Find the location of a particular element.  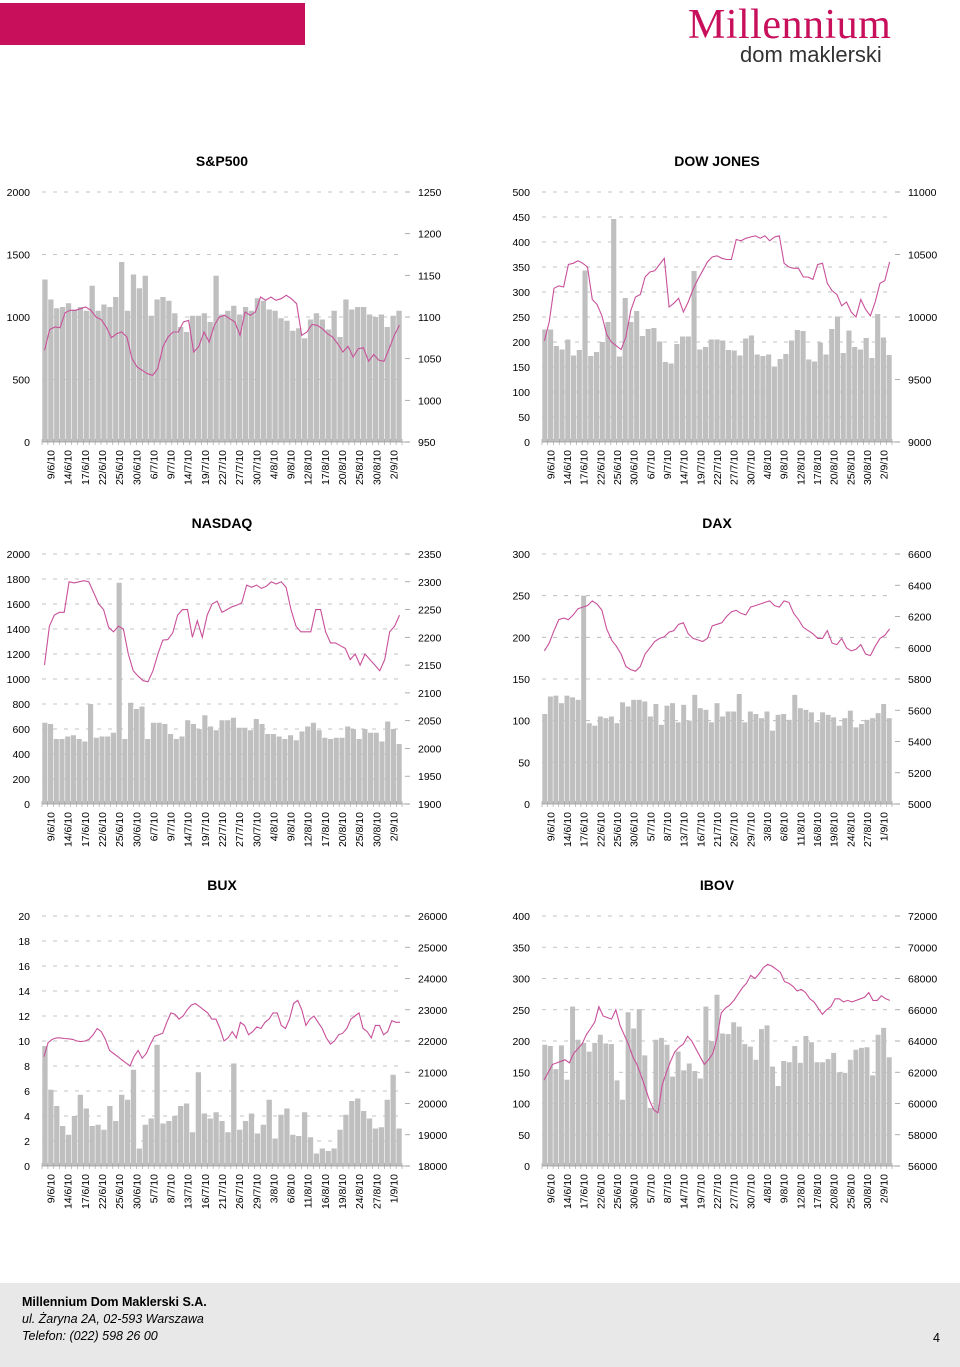

x-tick-label: 9/7/10 is located at coordinates (172, 464).